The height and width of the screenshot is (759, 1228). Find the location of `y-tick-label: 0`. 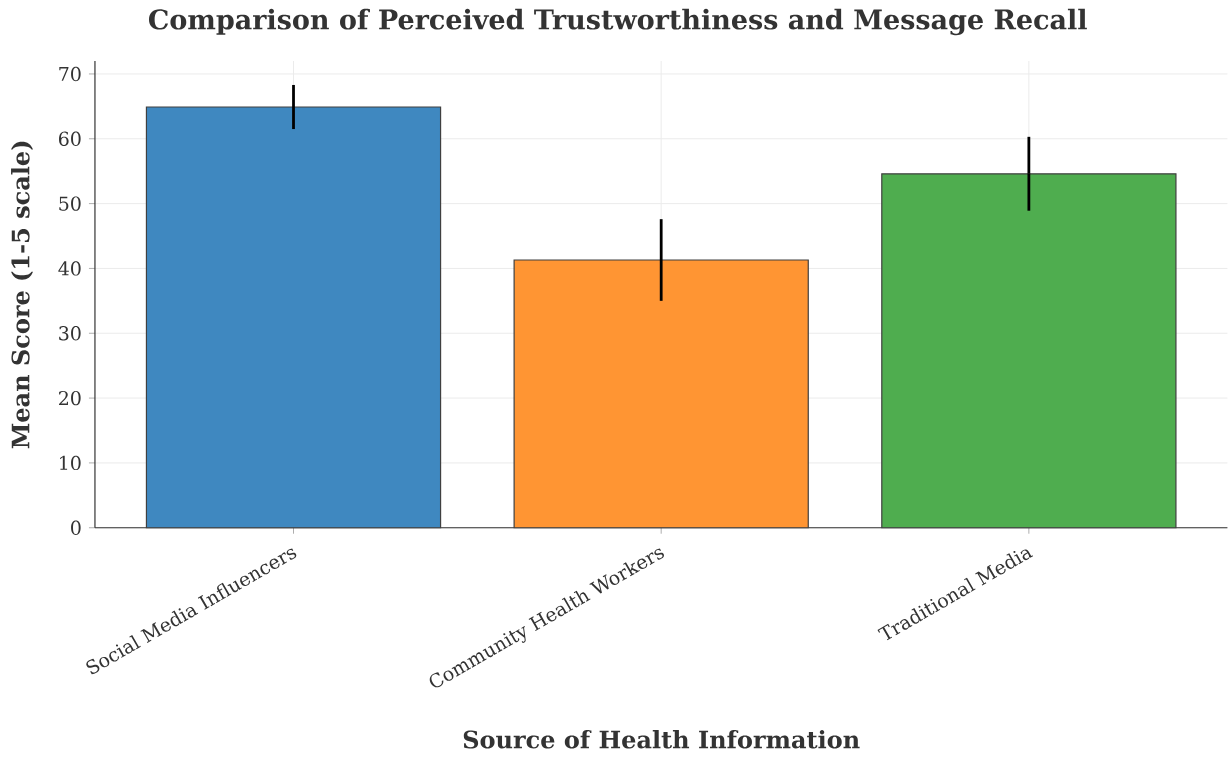

y-tick-label: 0 is located at coordinates (76, 528).